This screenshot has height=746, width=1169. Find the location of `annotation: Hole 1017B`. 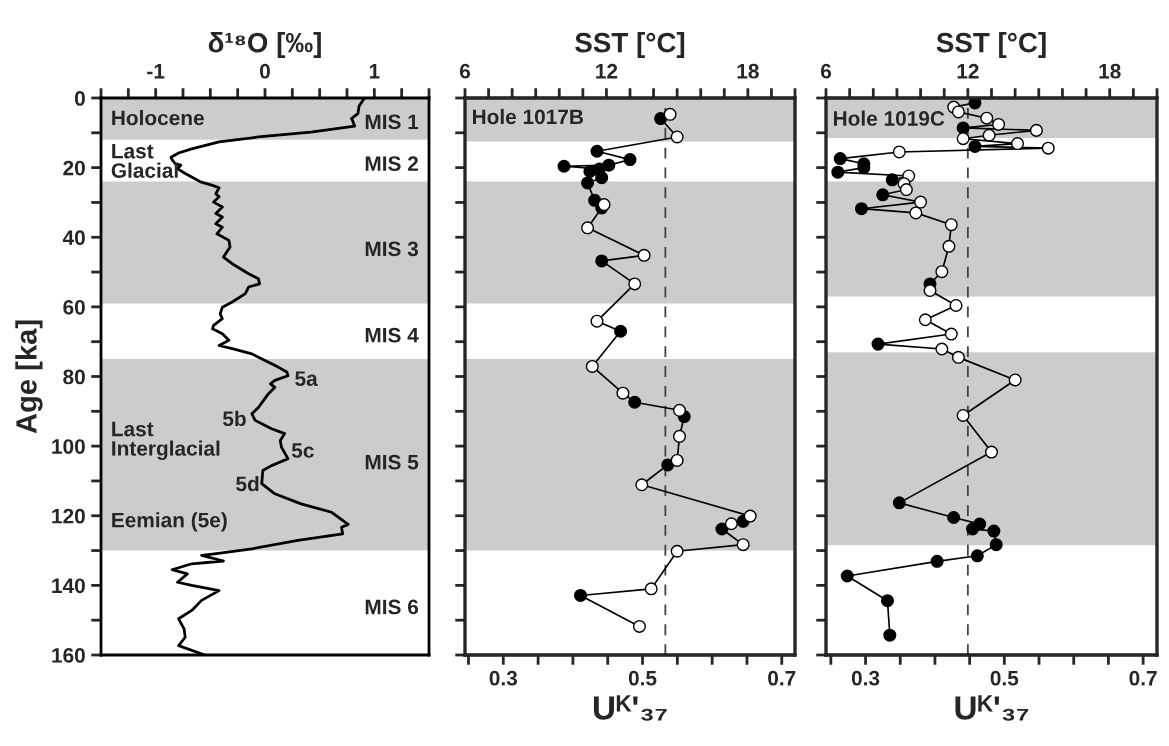

annotation: Hole 1017B is located at coordinates (527, 116).